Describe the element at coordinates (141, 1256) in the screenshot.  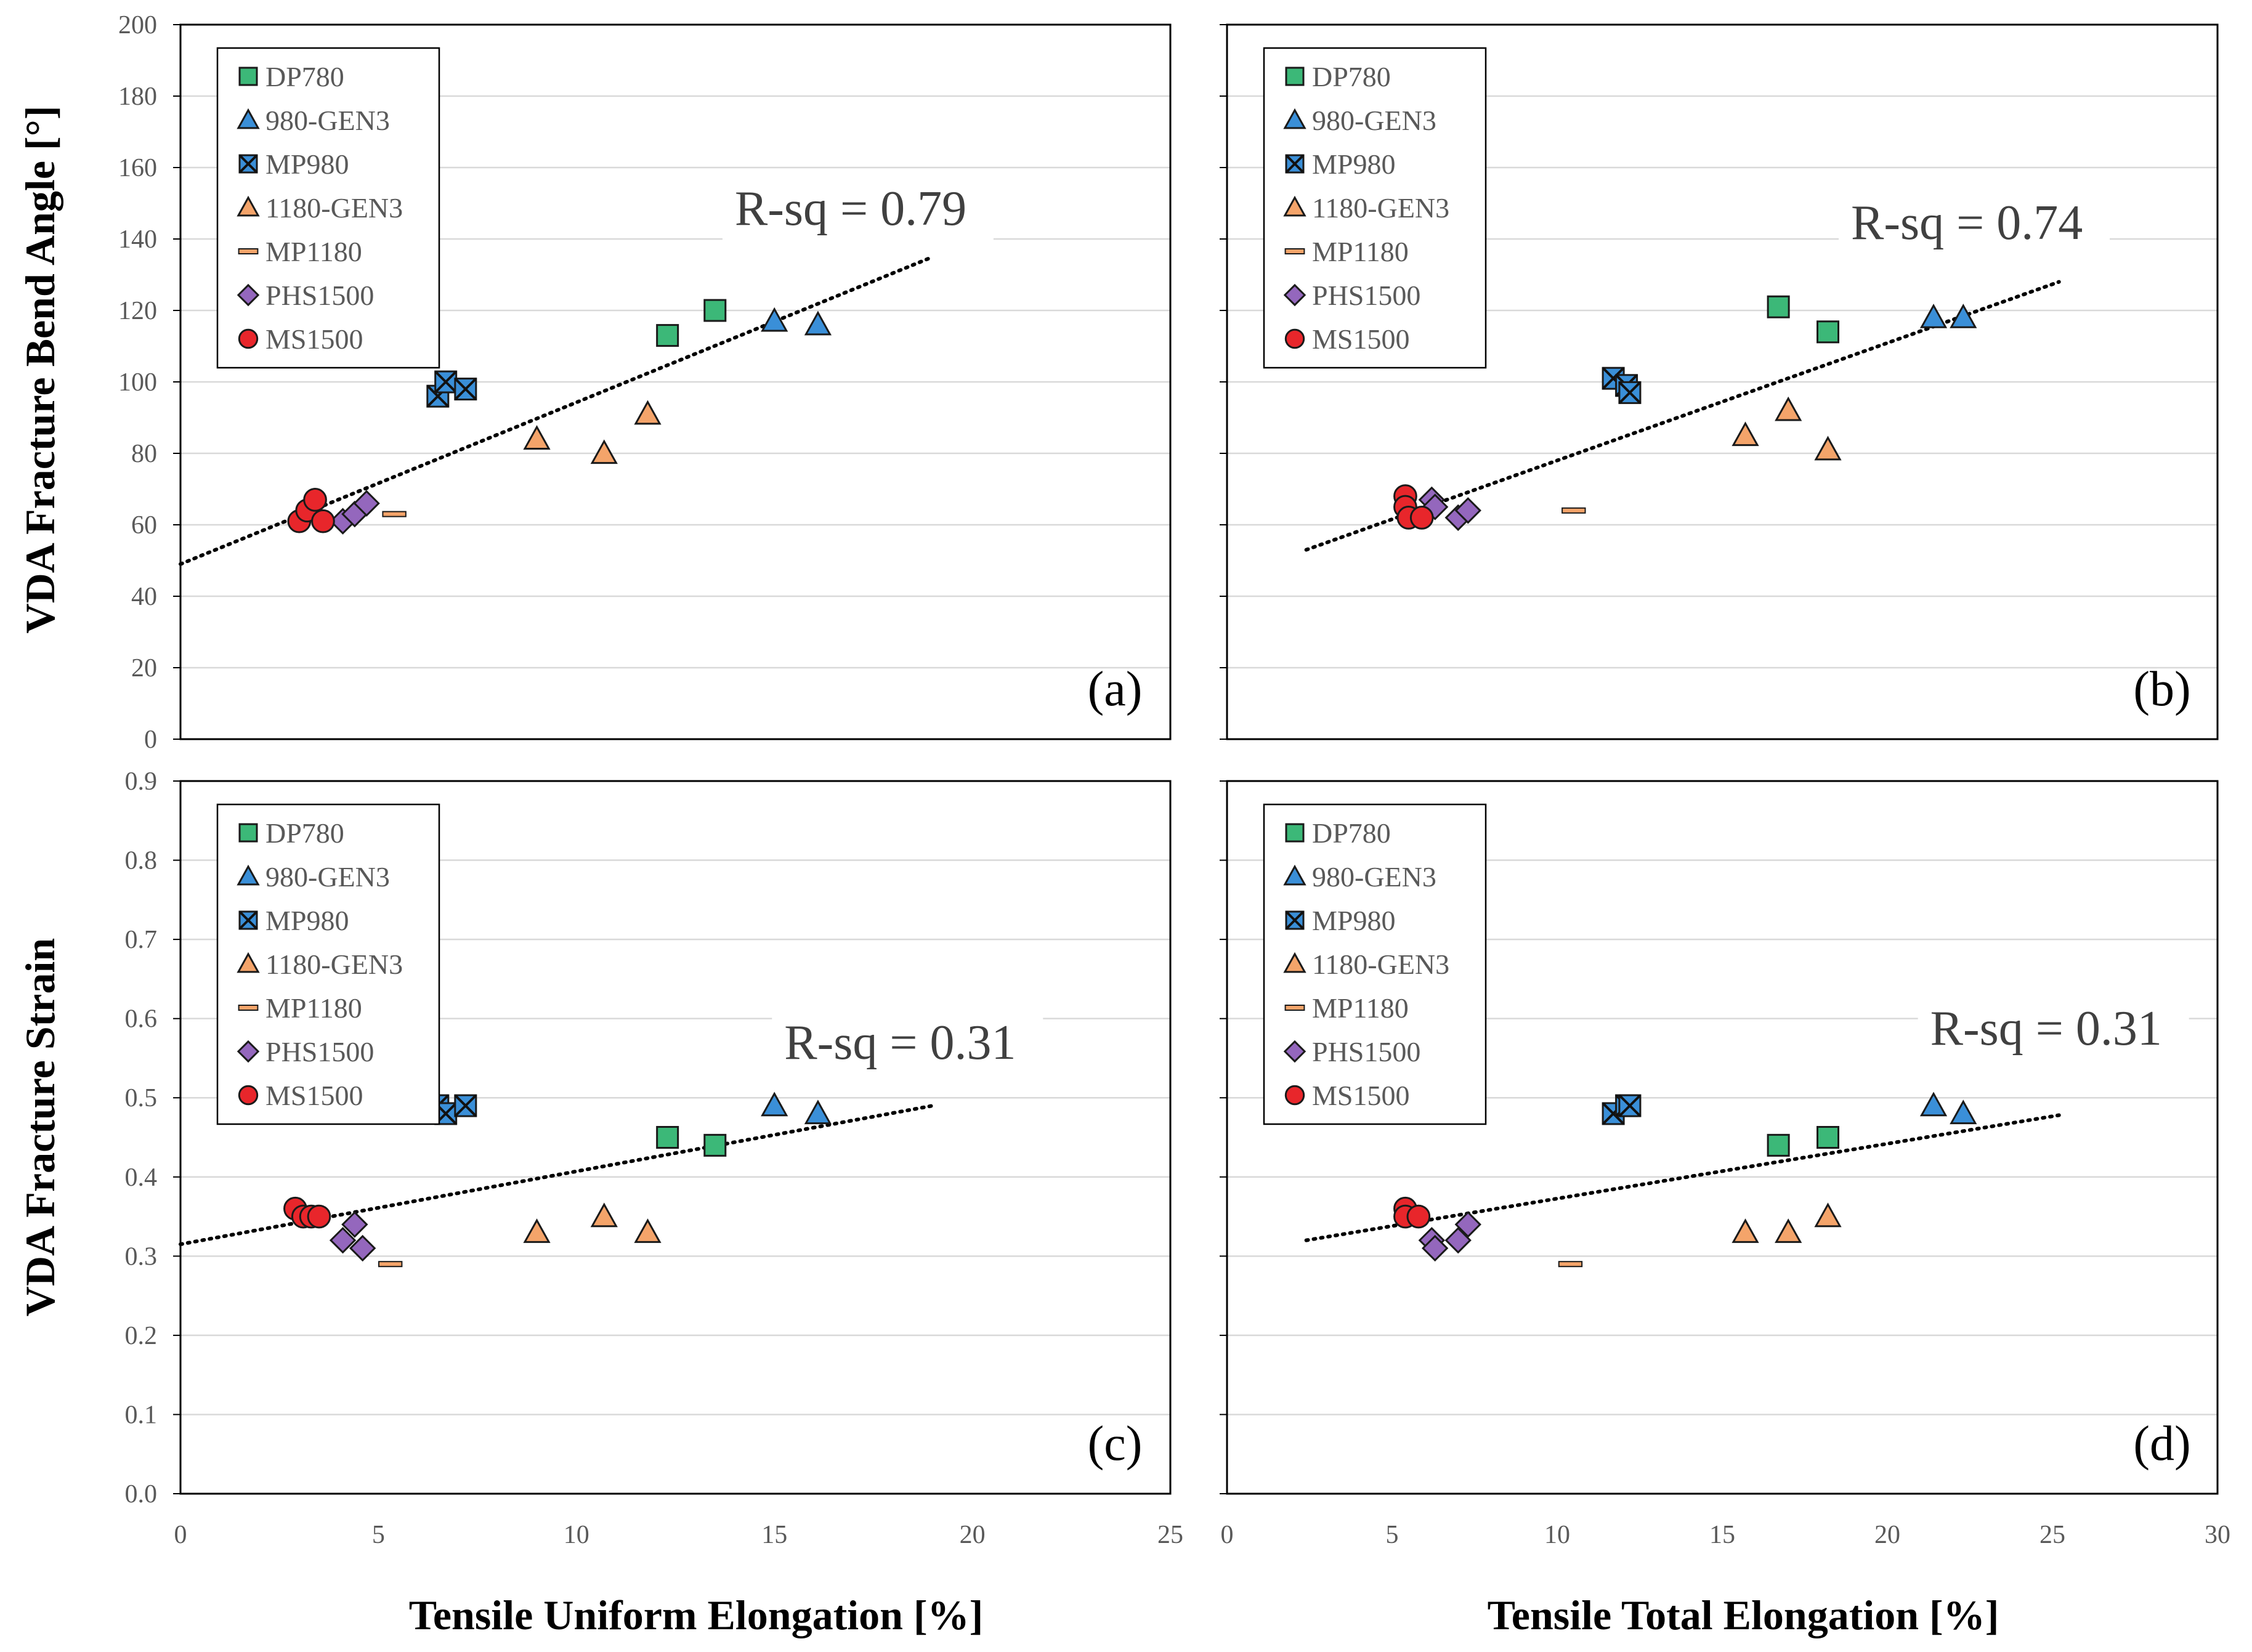
I see `y-tick-label: 0.3` at that location.